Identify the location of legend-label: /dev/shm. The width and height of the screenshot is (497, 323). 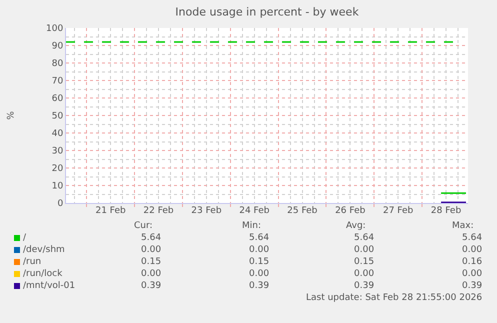
(44, 250).